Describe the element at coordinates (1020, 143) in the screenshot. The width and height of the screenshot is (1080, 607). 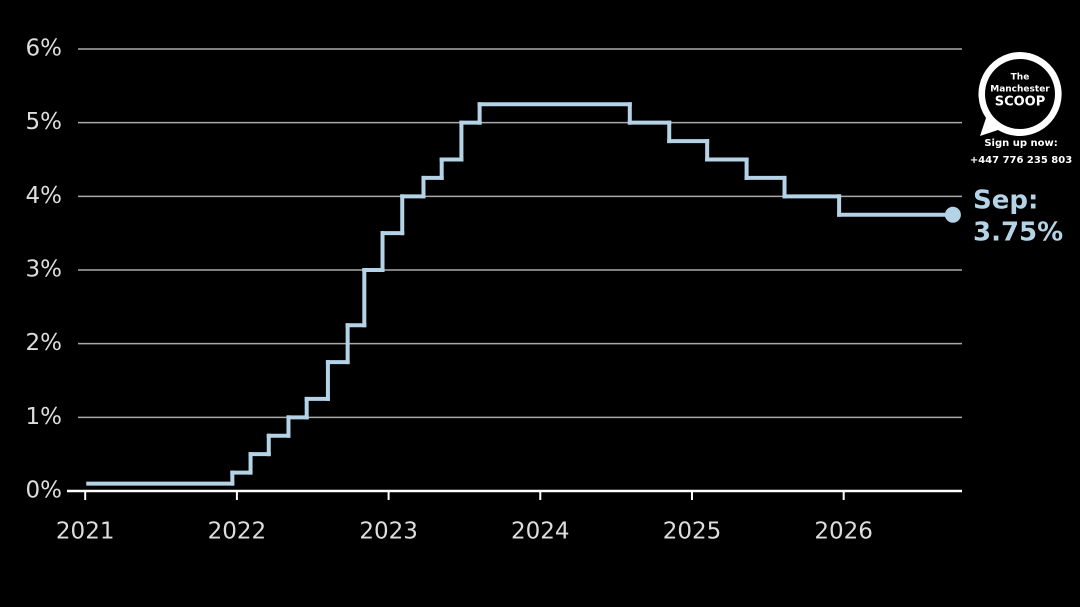
I see `signup-text: Sign up now:` at that location.